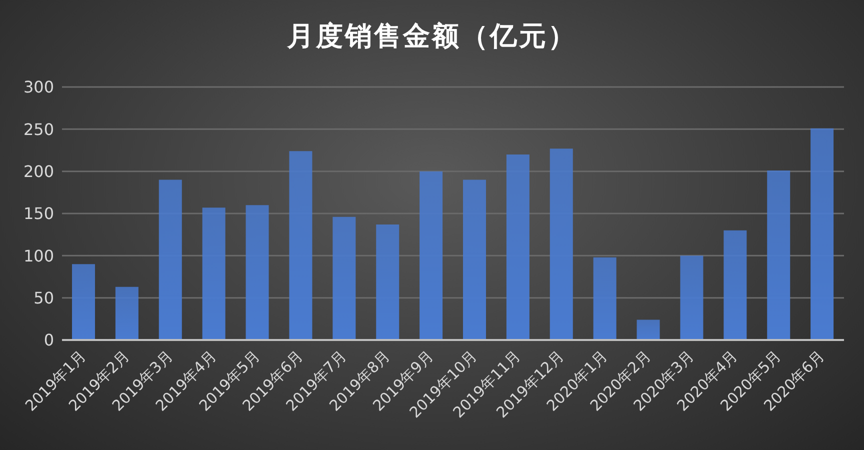  What do you see at coordinates (38, 172) in the screenshot?
I see `y-tick-label: 200` at bounding box center [38, 172].